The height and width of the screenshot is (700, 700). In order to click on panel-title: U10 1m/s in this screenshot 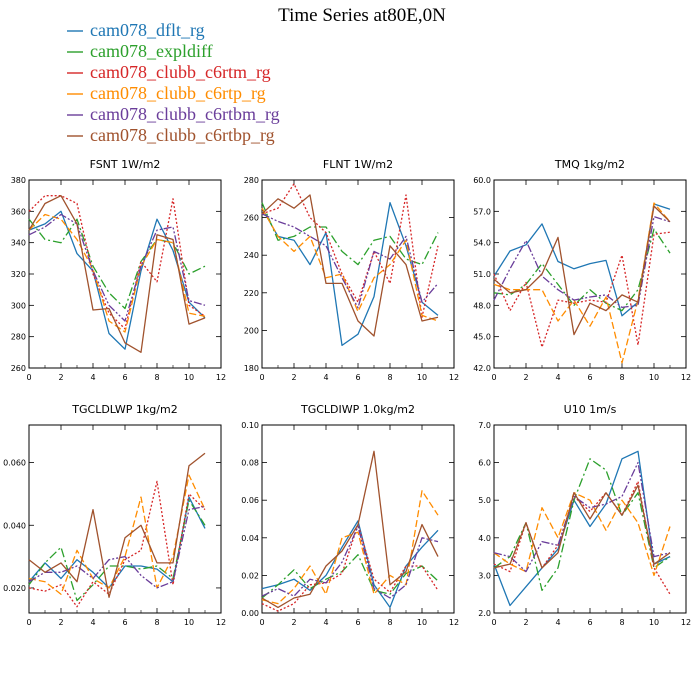, I will do `click(590, 409)`.